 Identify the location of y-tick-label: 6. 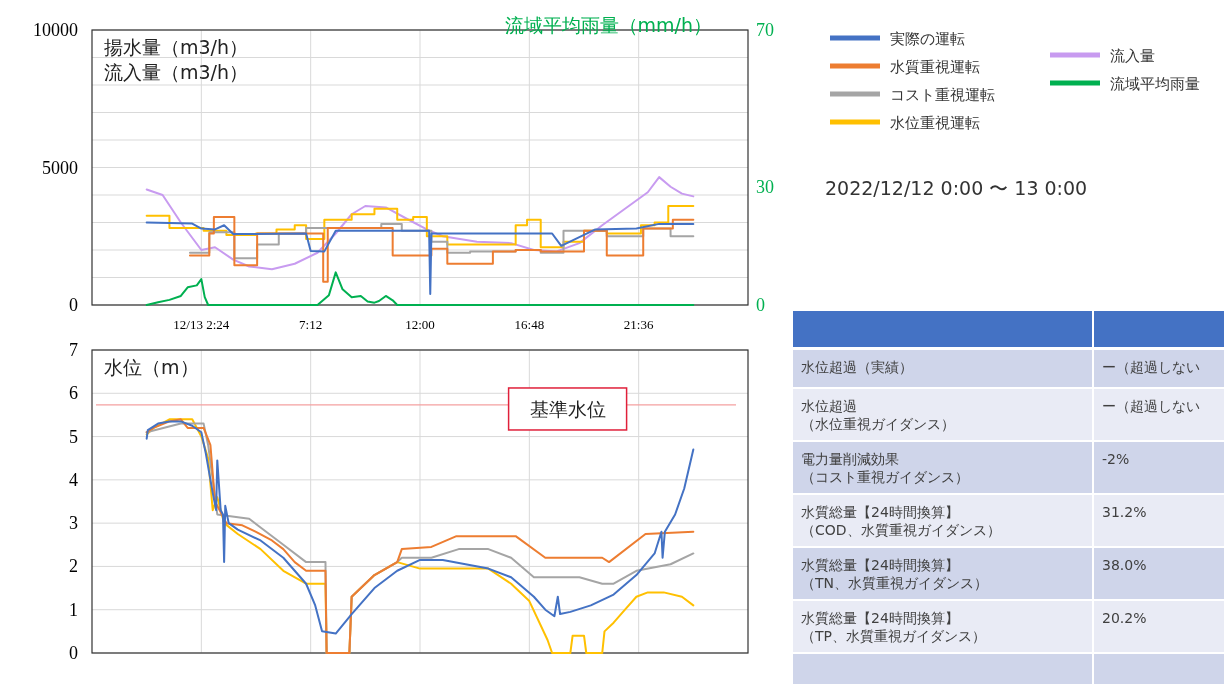
(73, 393).